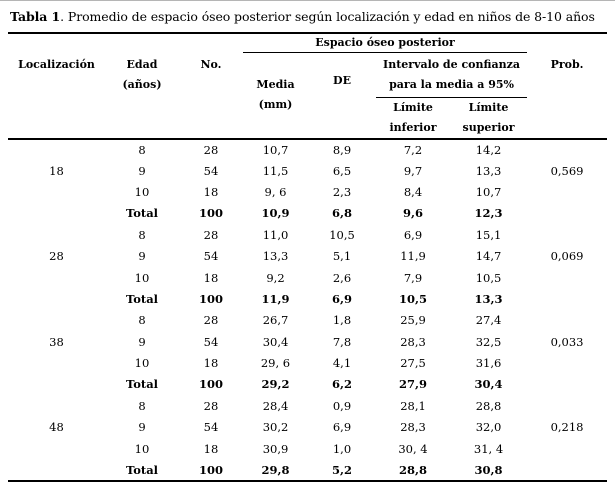 The width and height of the screenshot is (615, 485). Describe the element at coordinates (488, 127) in the screenshot. I see `col-header-limite-superior-line2: superior` at that location.